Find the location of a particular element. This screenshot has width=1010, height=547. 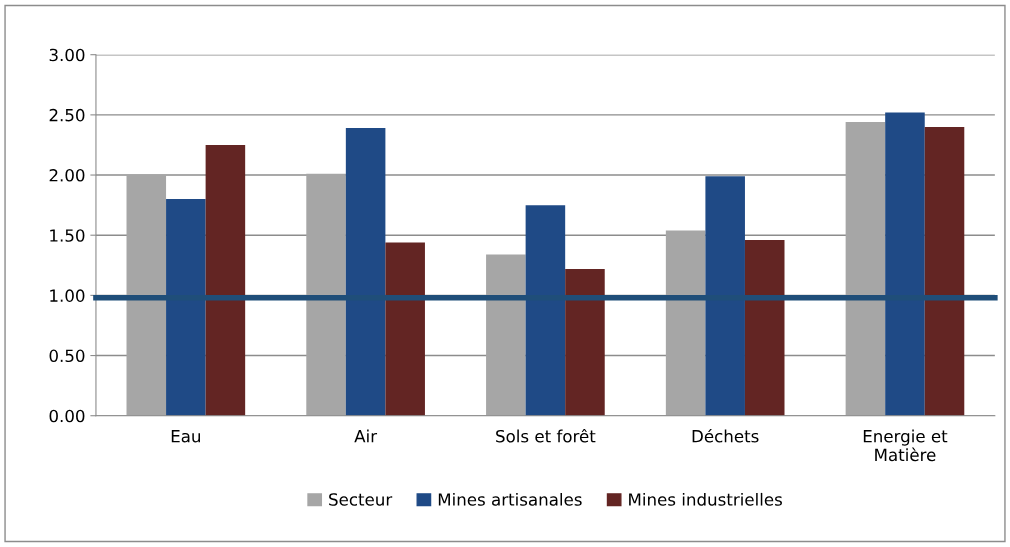

x-tick-label: Eau is located at coordinates (185, 436).